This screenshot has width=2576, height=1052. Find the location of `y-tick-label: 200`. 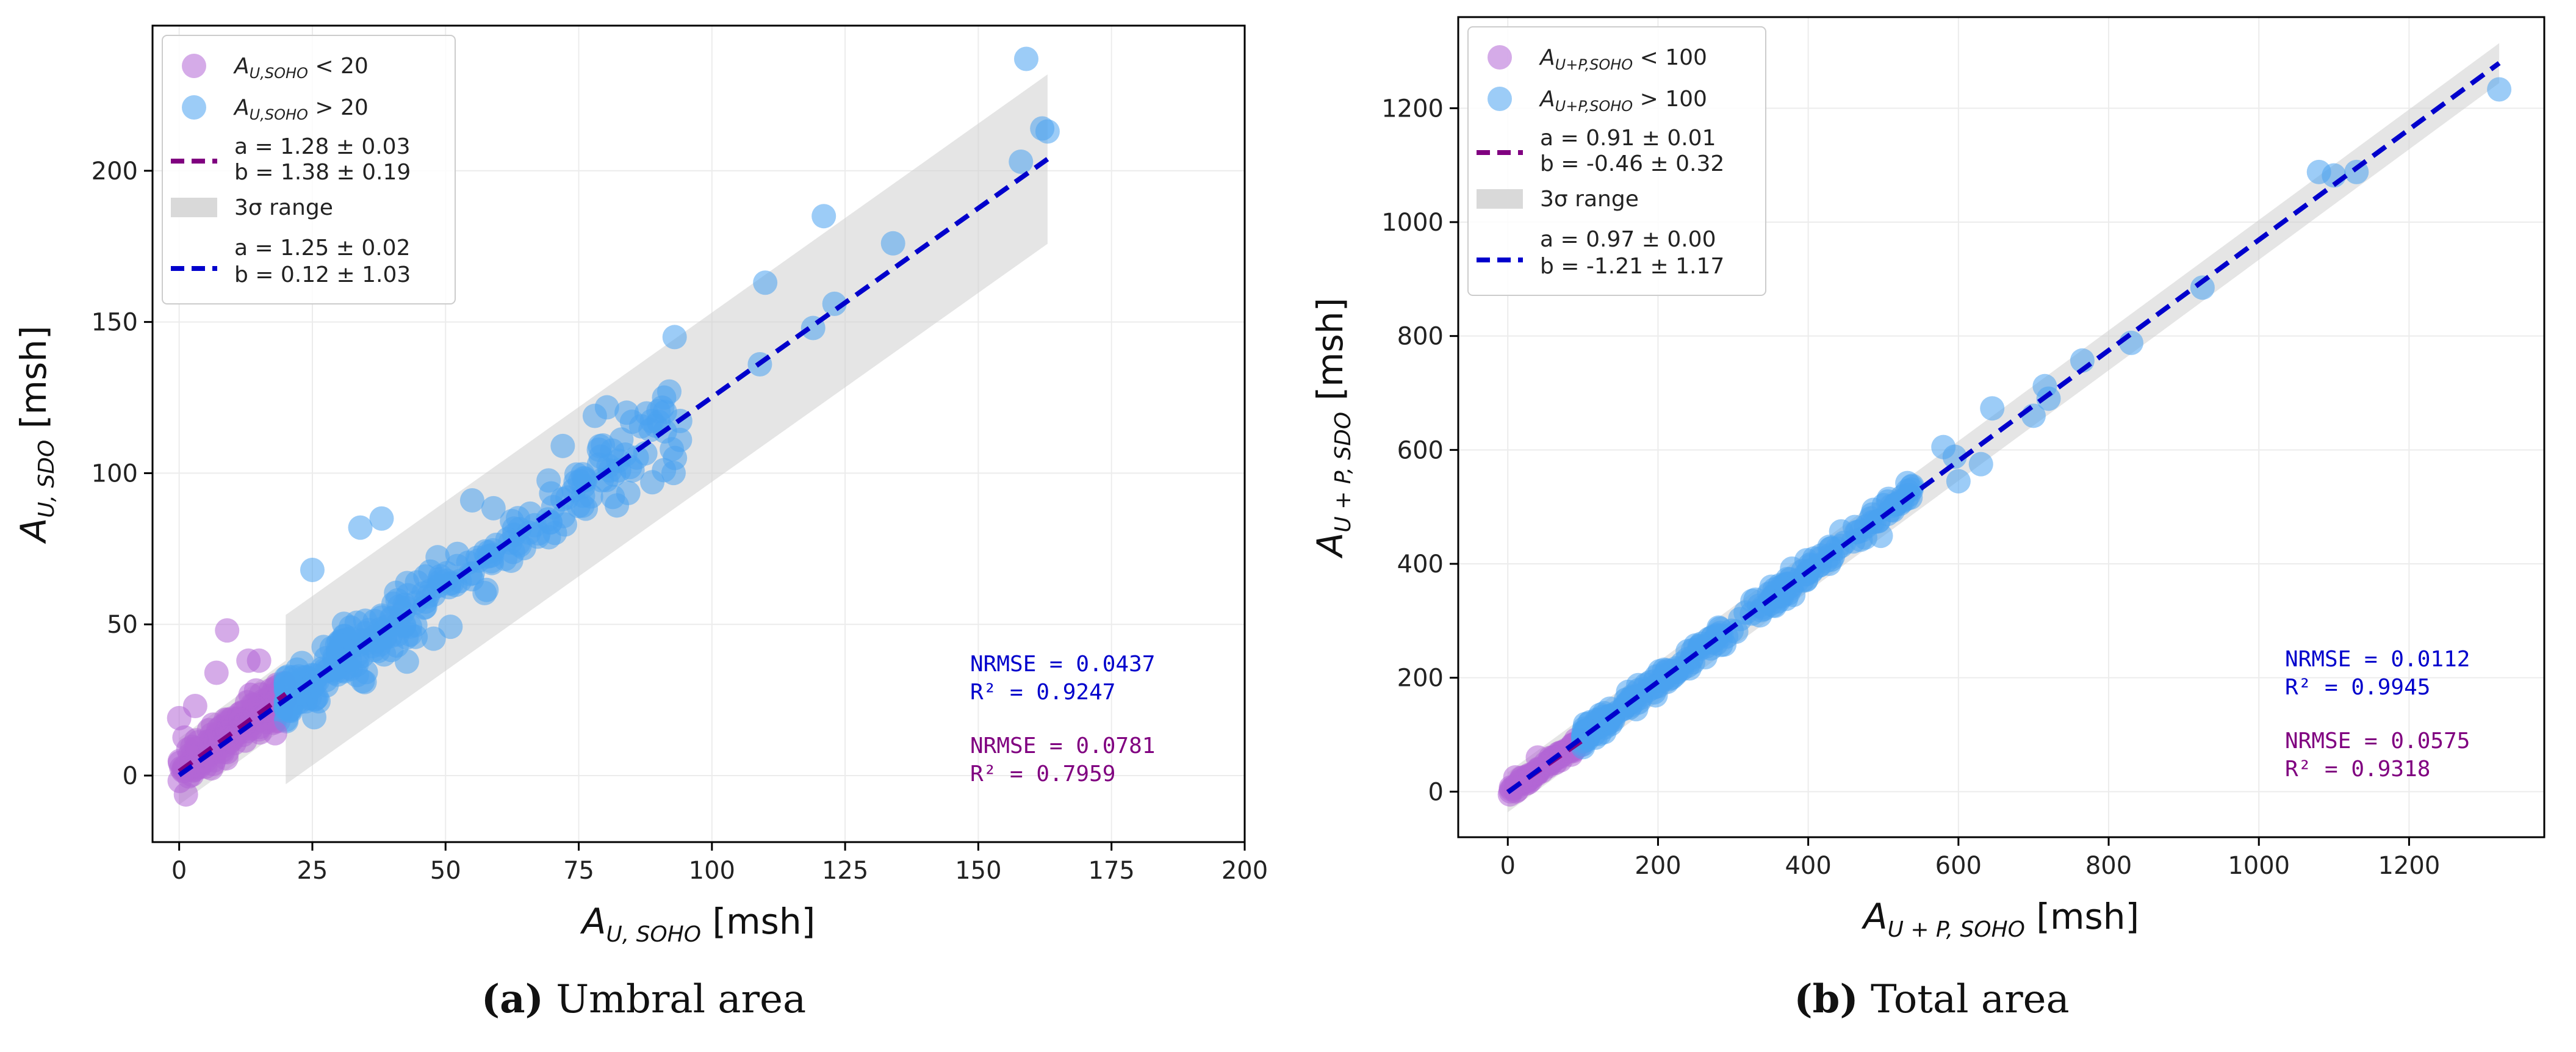

y-tick-label: 200 is located at coordinates (1420, 679).